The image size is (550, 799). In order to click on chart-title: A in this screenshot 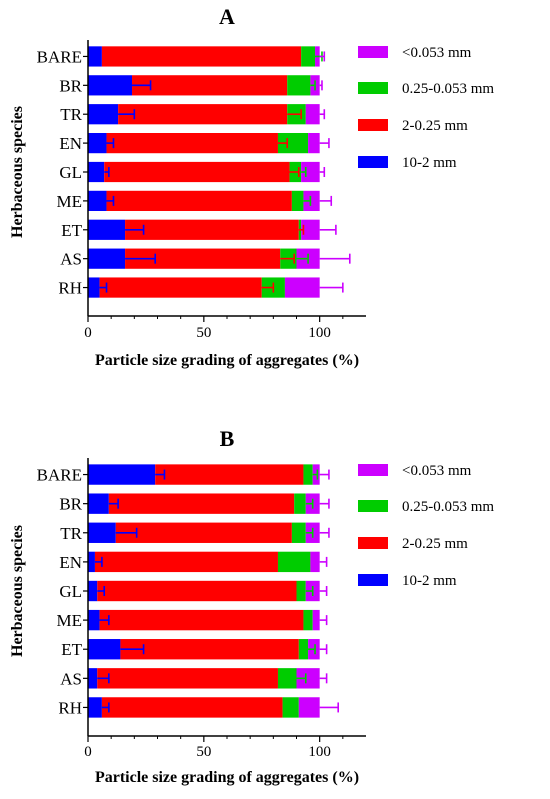, I will do `click(227, 16)`.